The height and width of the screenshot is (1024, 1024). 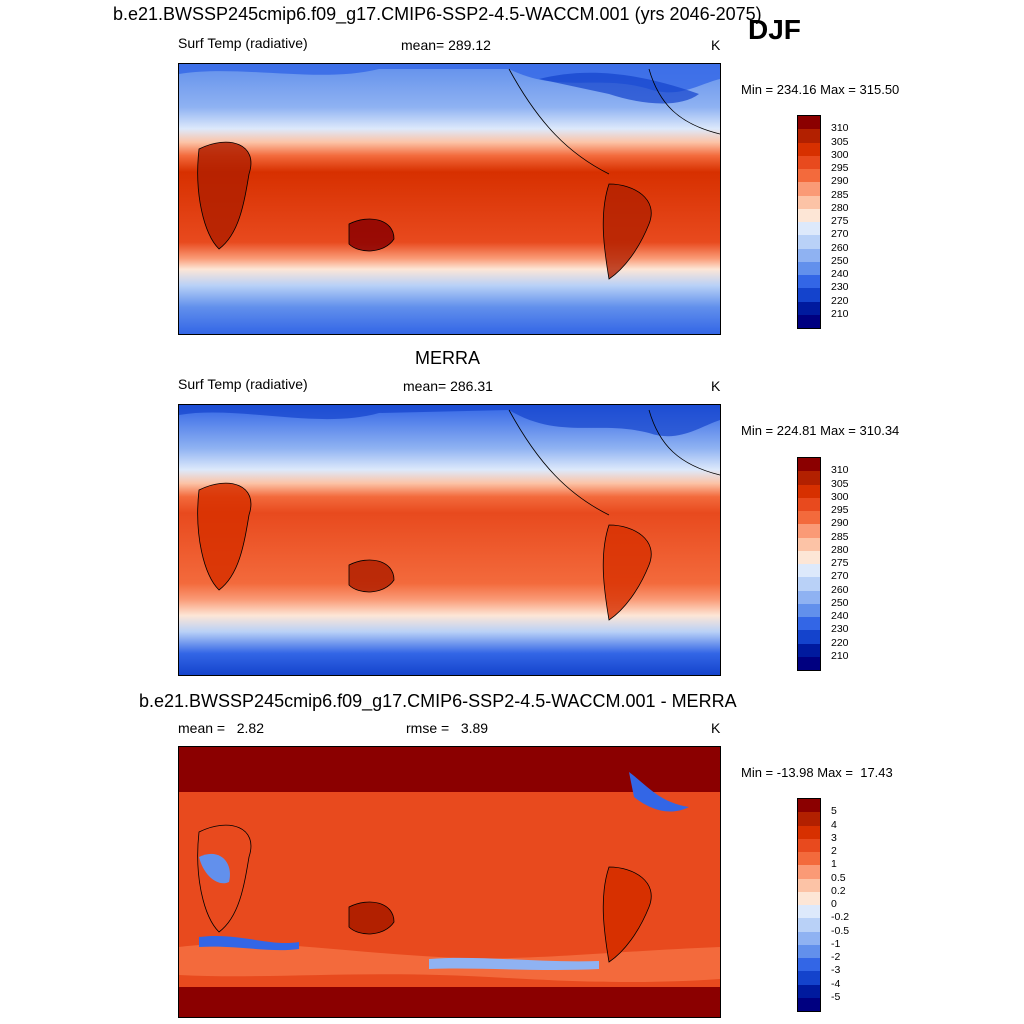 What do you see at coordinates (243, 43) in the screenshot?
I see `panel1-variable-label: Surf Temp (radiative)` at bounding box center [243, 43].